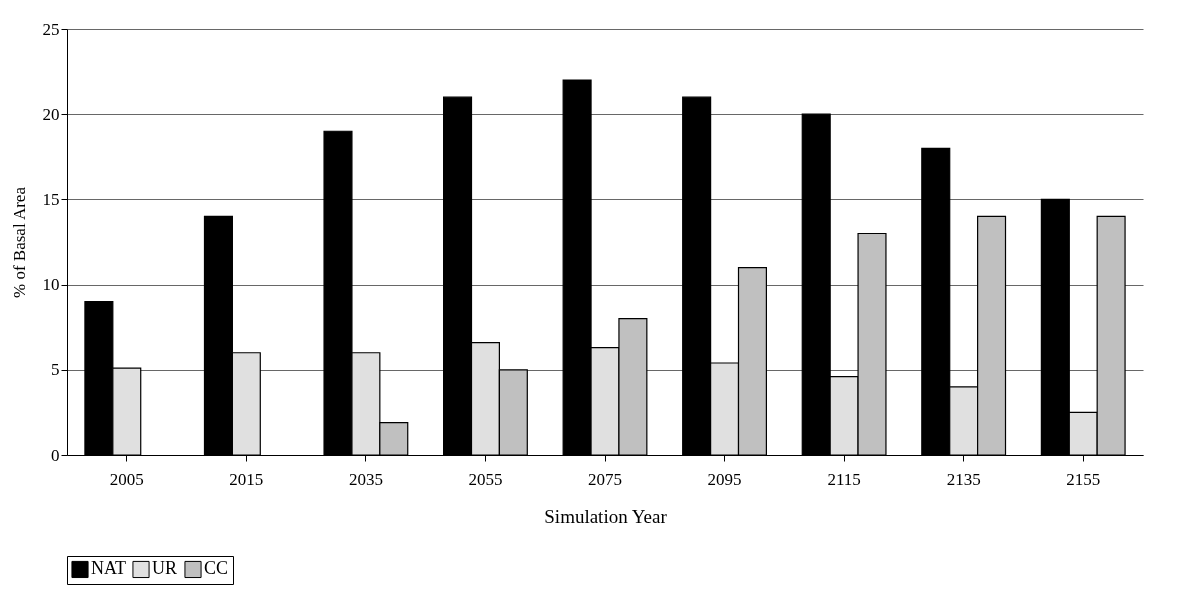 Image resolution: width=1186 pixels, height=611 pixels. Describe the element at coordinates (724, 479) in the screenshot. I see `x-tick-label: 2095` at that location.